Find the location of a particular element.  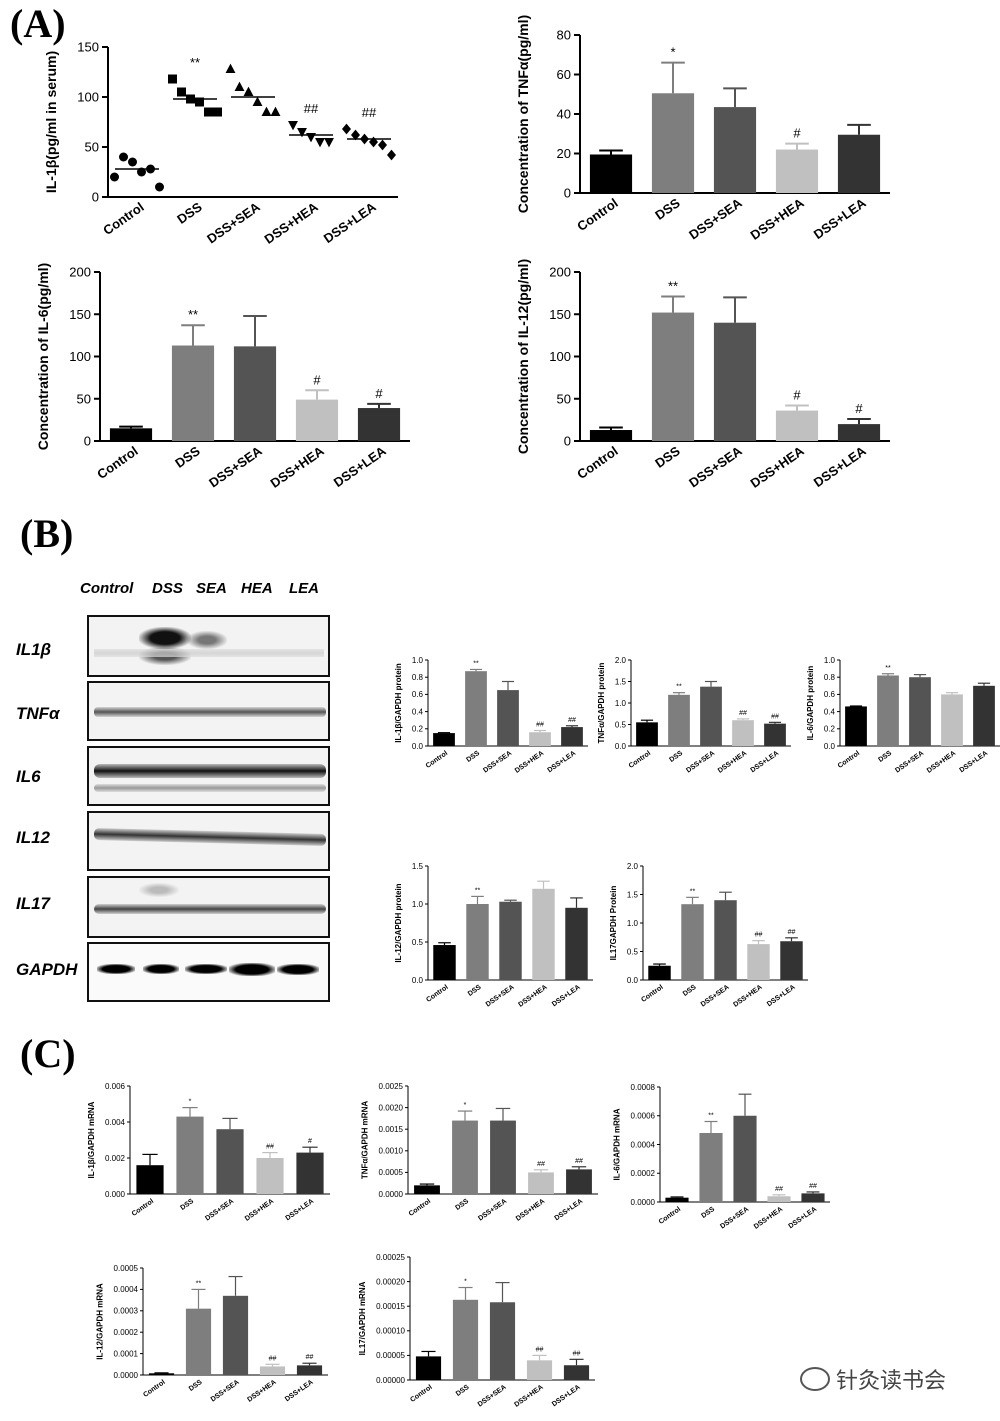

chart-b5-ytick-label: 1.5 is located at coordinates (633, 894).